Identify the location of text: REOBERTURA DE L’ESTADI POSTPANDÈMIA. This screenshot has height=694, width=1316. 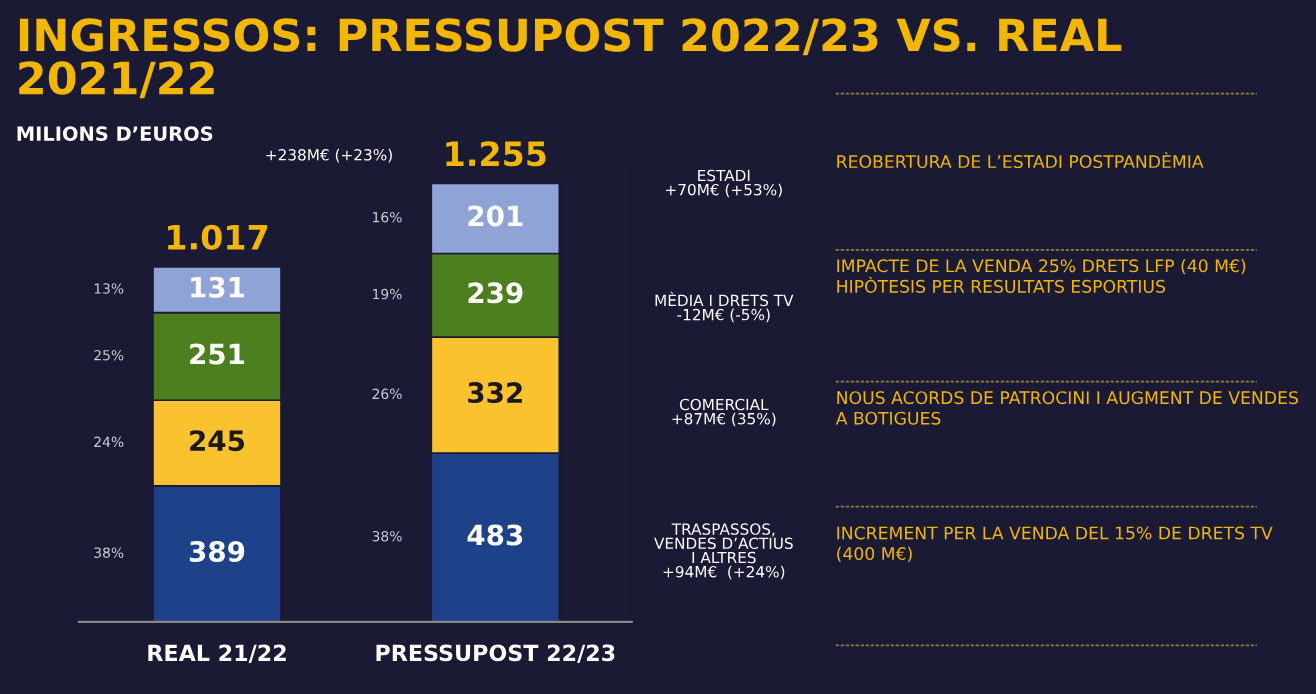
(1020, 160).